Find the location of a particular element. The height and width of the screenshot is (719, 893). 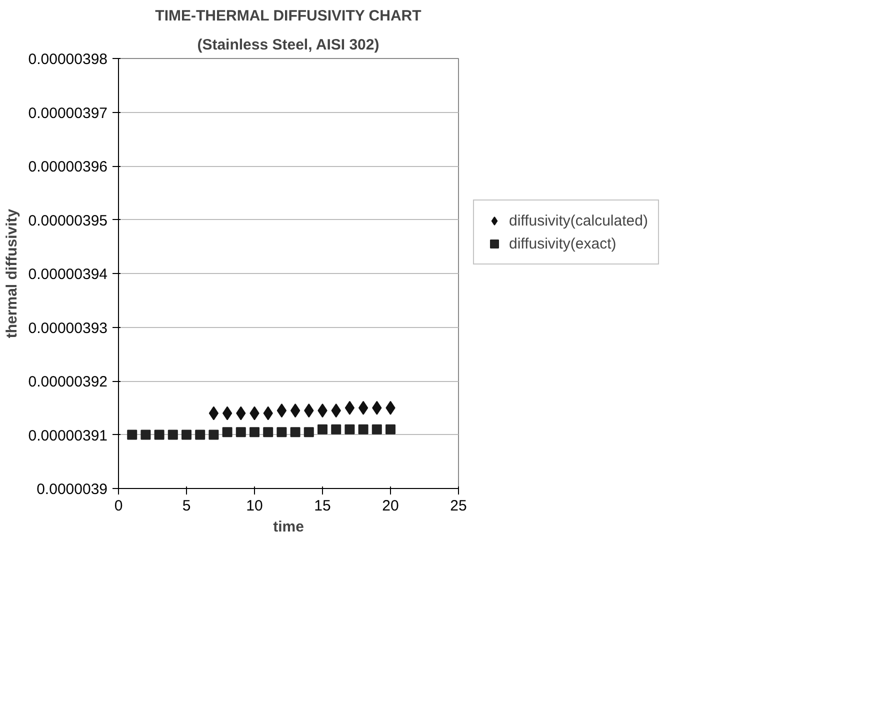

x-tick-label: 5 is located at coordinates (186, 506).